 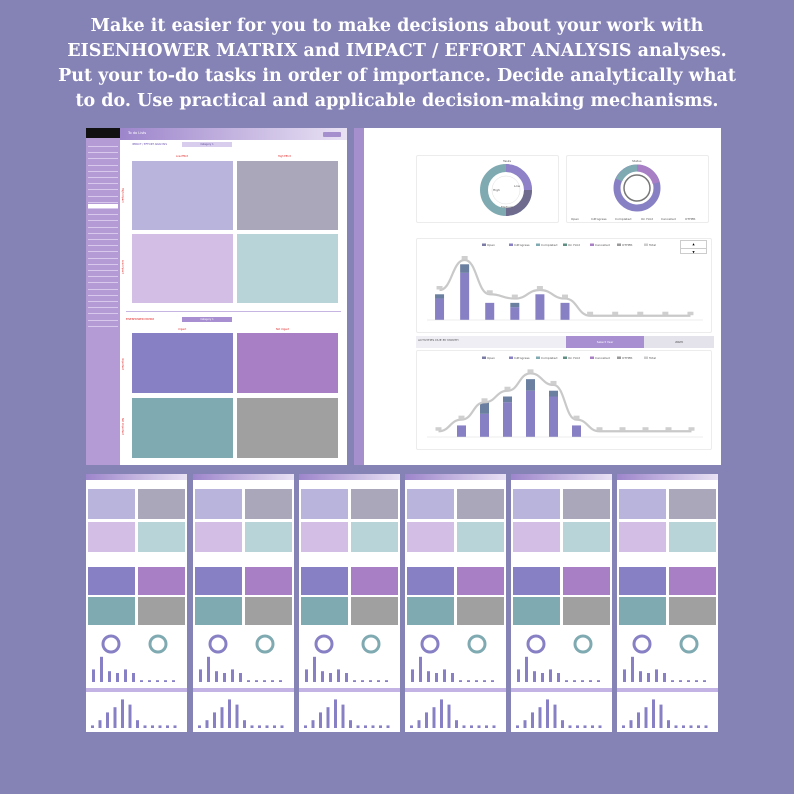 I want to click on legend-onhold: On Hold, so click(x=647, y=219).